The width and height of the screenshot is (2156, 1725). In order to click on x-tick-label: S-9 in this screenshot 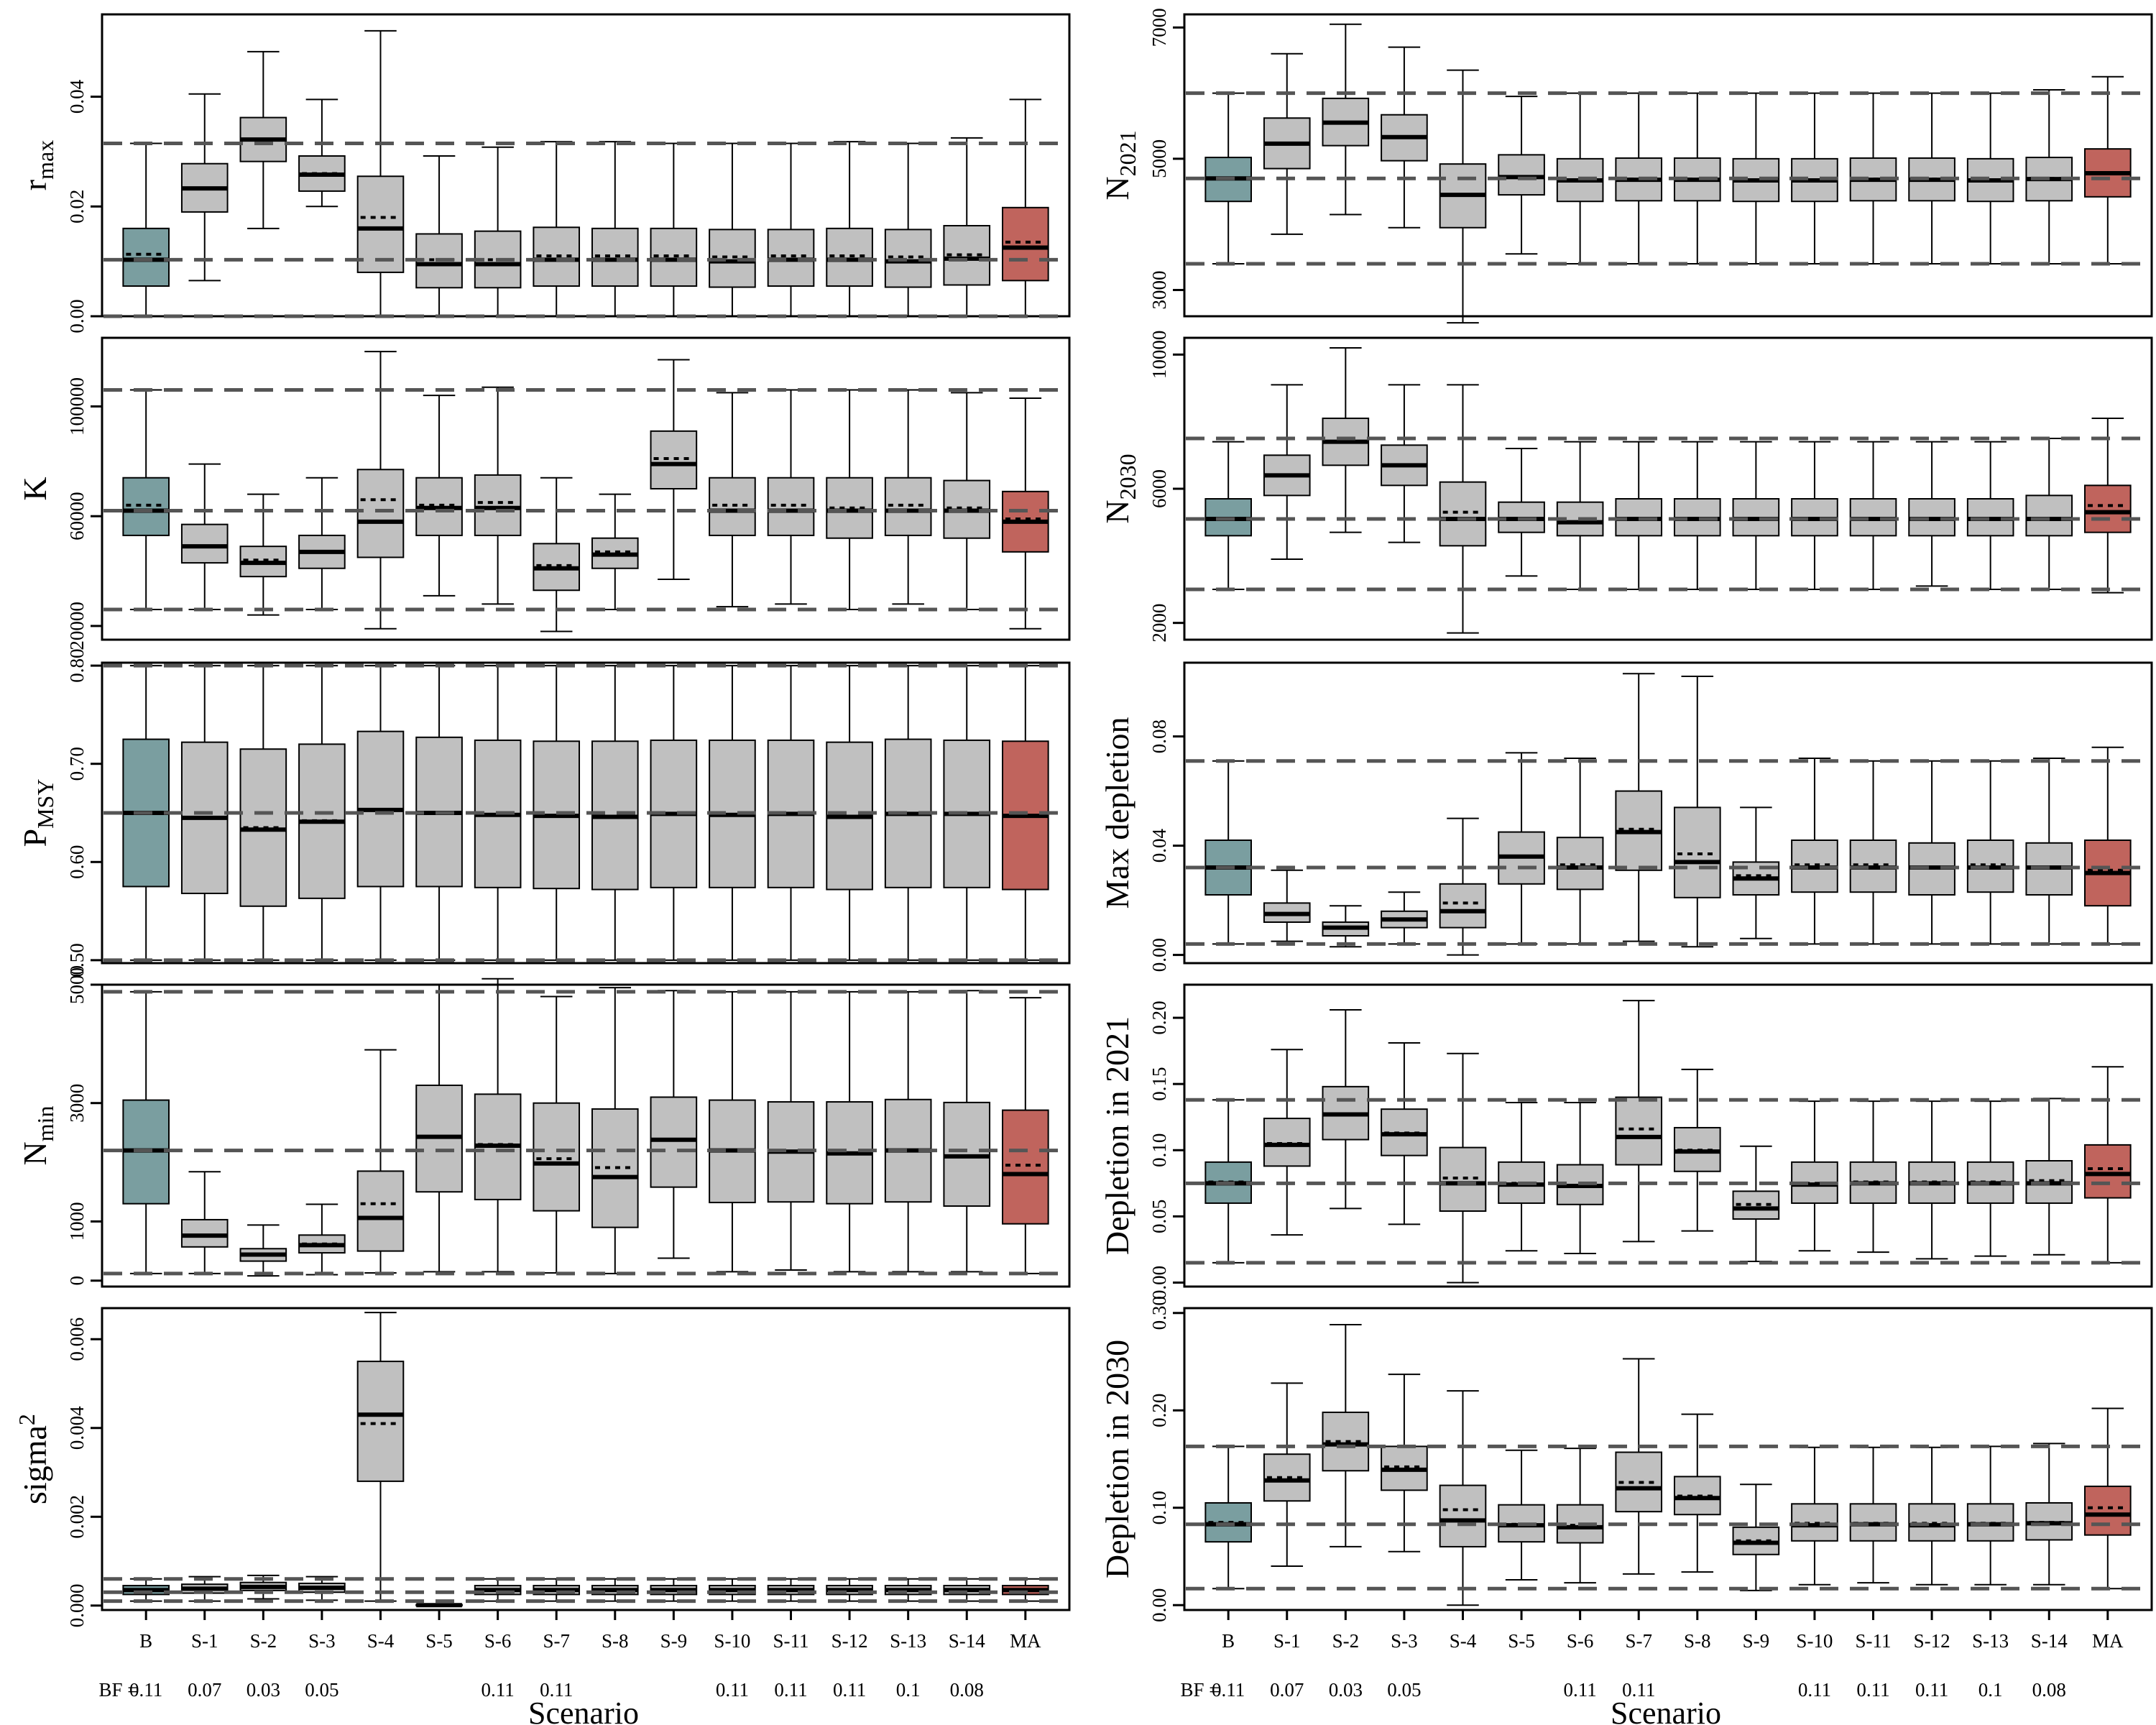, I will do `click(1757, 1641)`.